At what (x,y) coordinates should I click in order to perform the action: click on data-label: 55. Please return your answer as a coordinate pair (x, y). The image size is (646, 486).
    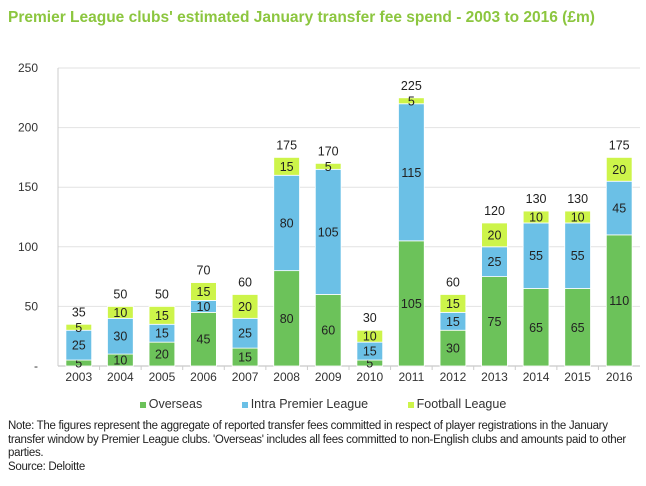
    Looking at the image, I should click on (578, 256).